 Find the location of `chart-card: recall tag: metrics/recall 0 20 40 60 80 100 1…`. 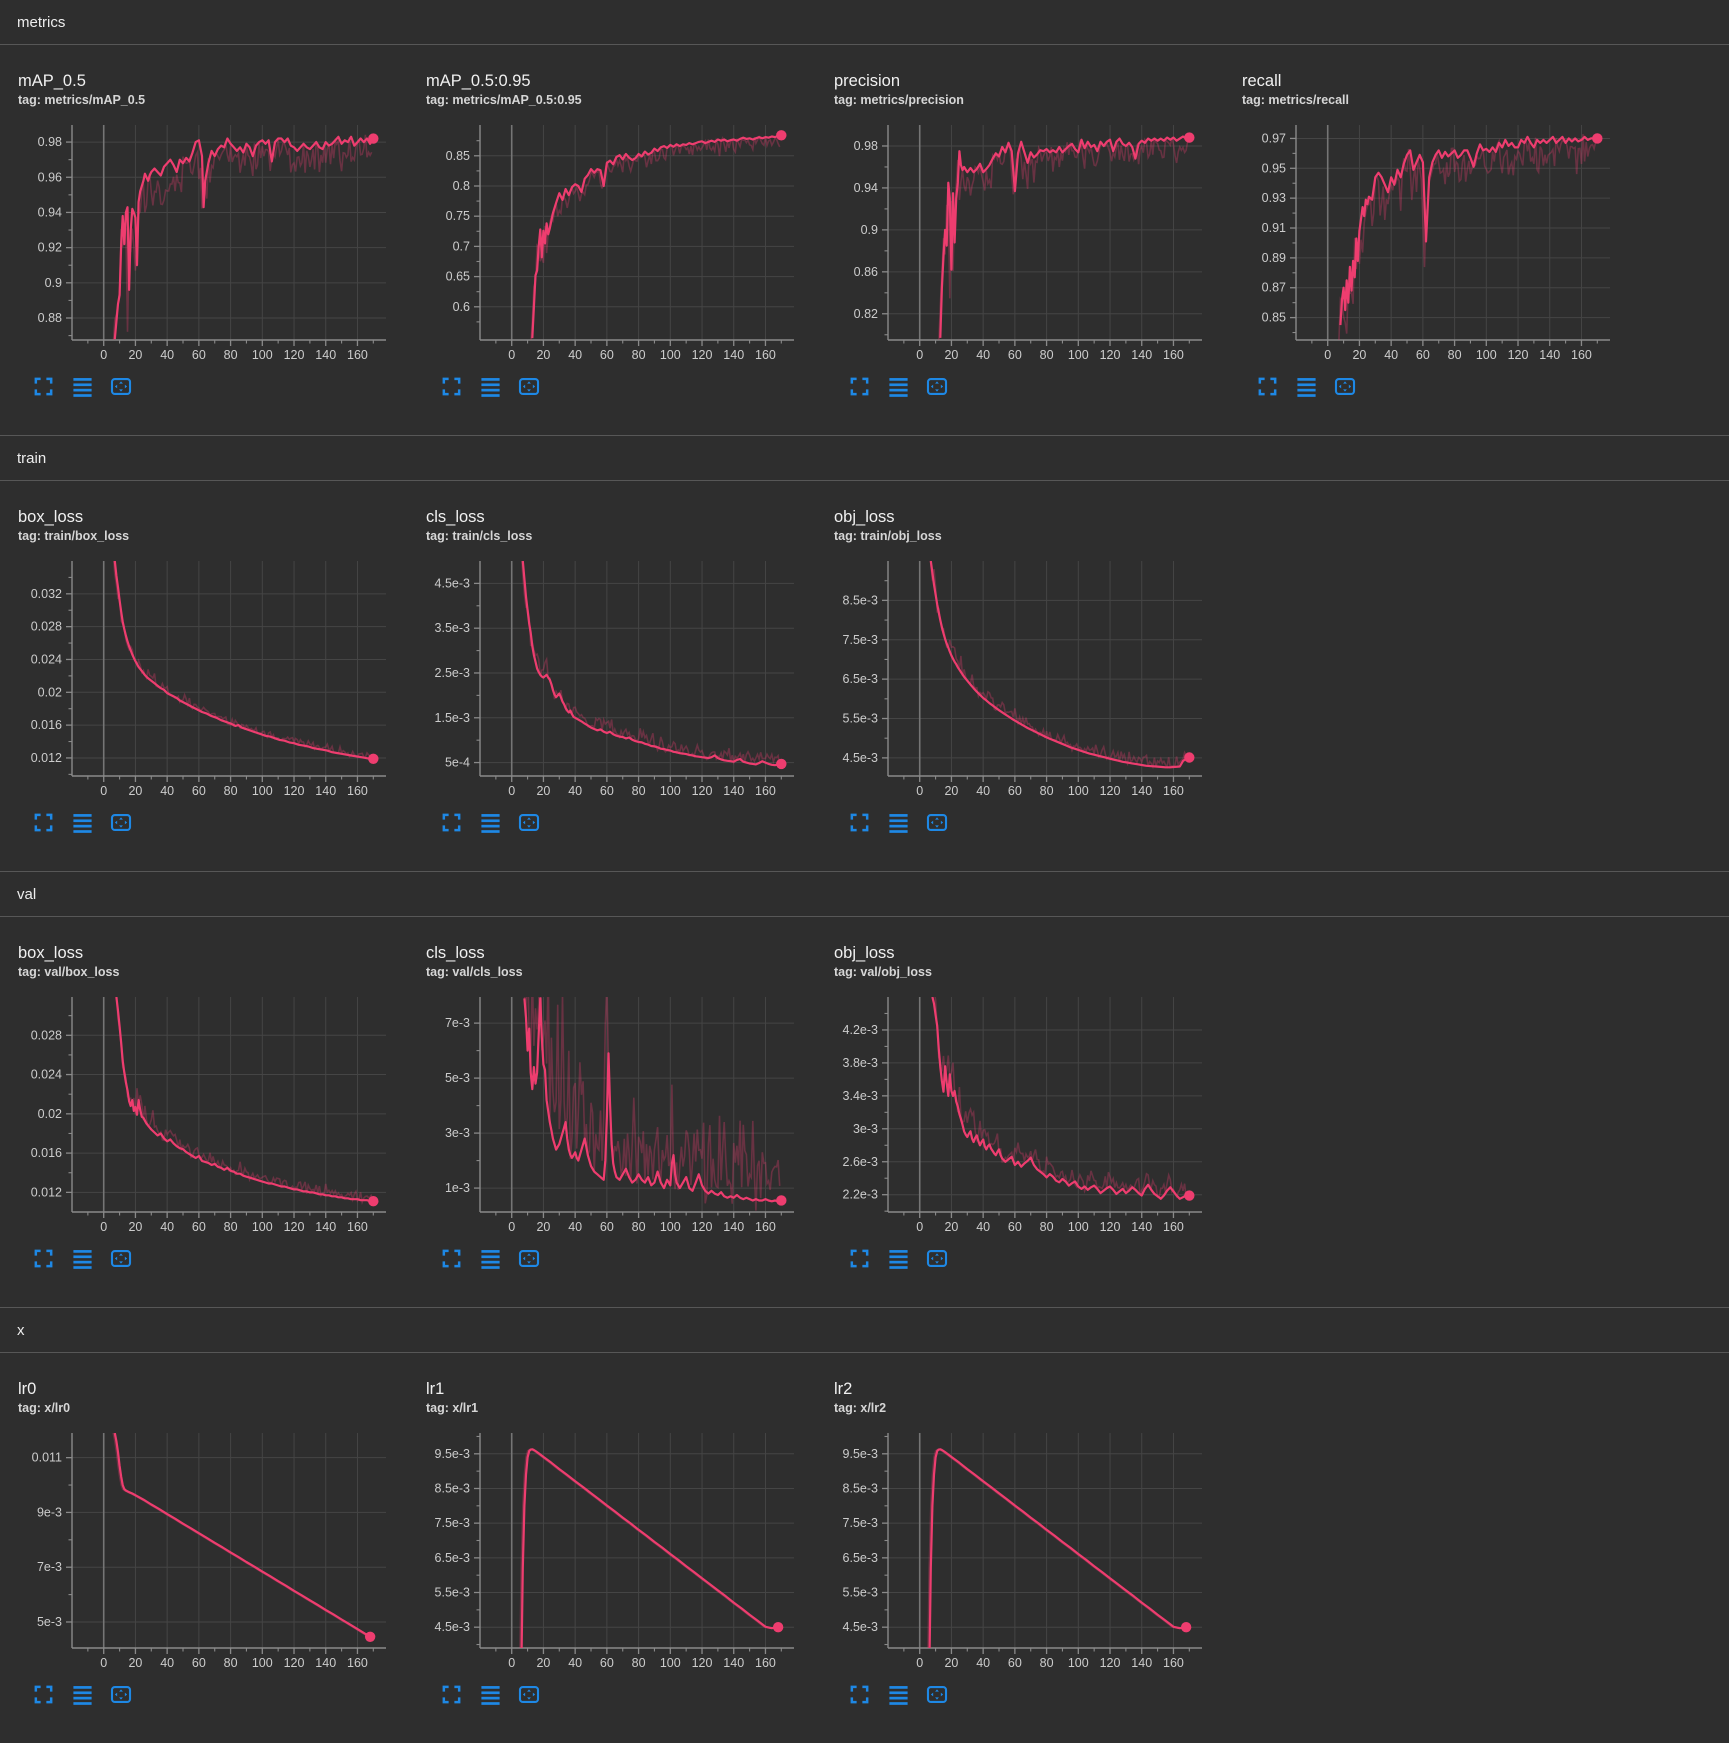

chart-card: recall tag: metrics/recall 0 20 40 60 80 100 1… is located at coordinates (1428, 235).